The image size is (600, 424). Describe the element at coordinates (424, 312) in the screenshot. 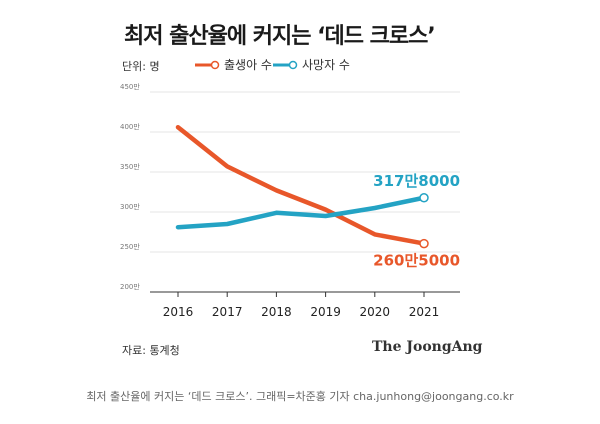

I see `x-tick-label: 2021` at that location.